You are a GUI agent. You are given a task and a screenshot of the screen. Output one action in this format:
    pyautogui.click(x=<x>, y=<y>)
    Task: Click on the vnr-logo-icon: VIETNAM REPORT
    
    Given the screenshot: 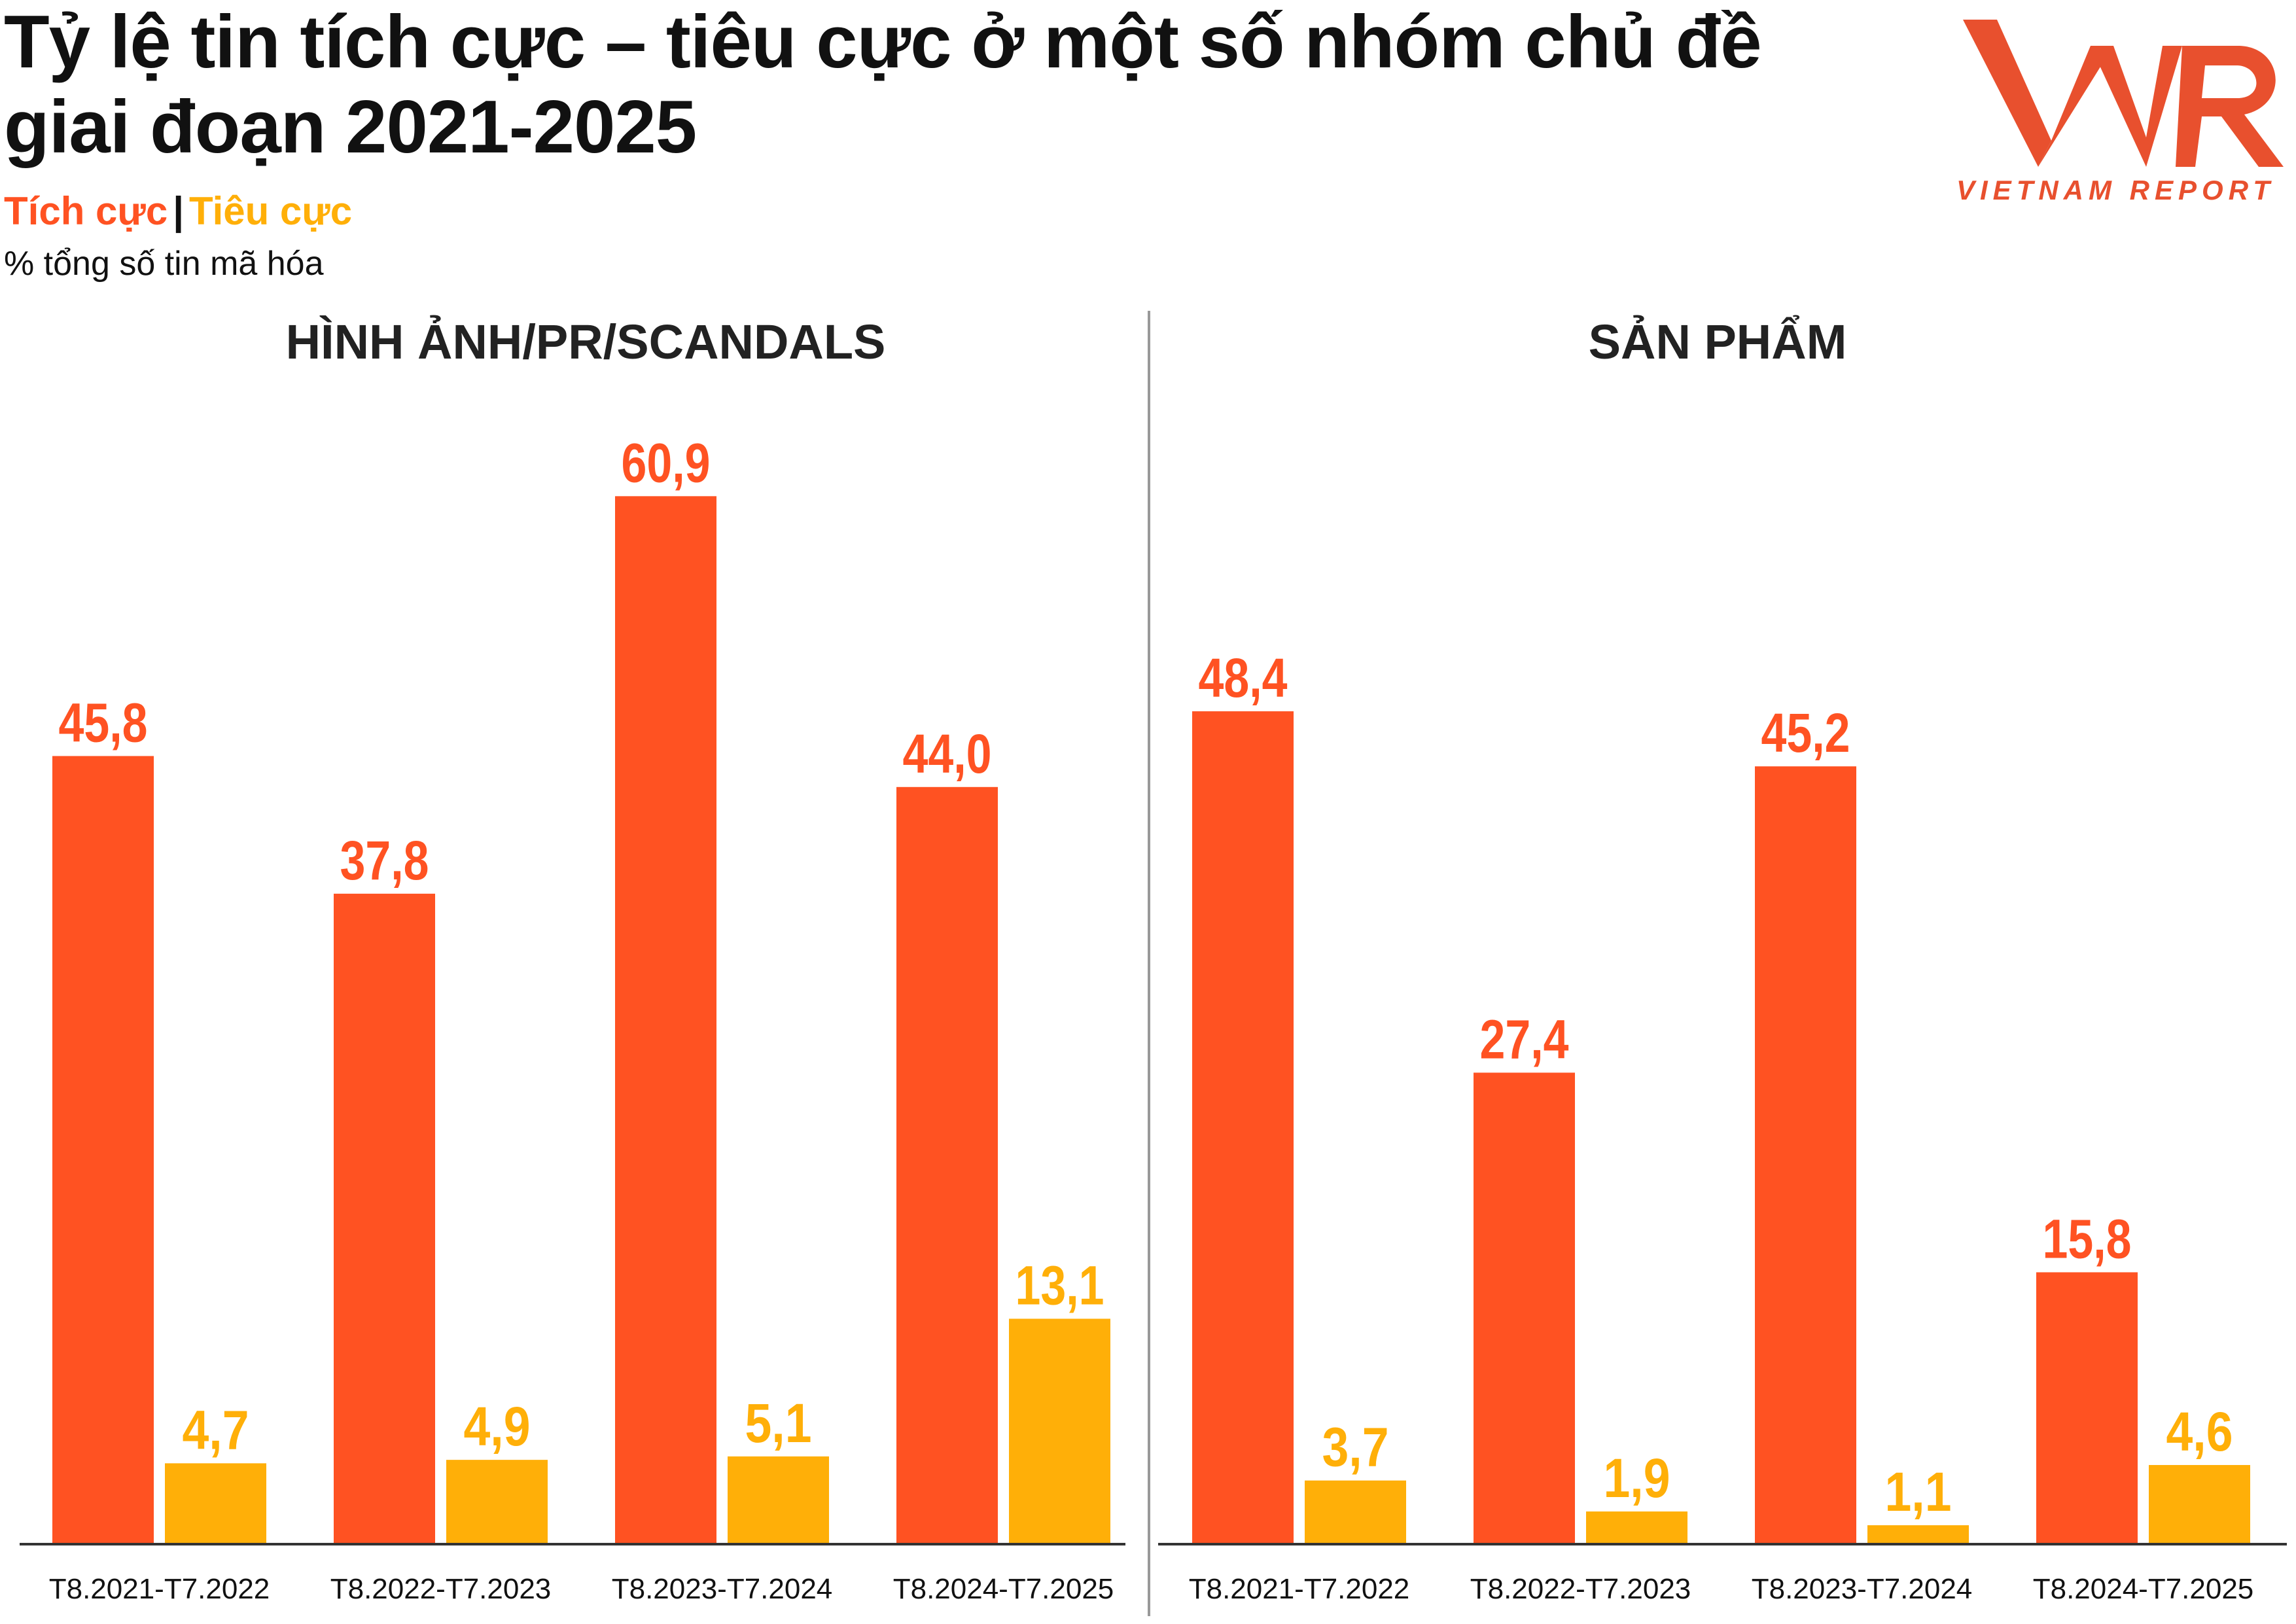 What is the action you would take?
    pyautogui.click(x=2120, y=112)
    